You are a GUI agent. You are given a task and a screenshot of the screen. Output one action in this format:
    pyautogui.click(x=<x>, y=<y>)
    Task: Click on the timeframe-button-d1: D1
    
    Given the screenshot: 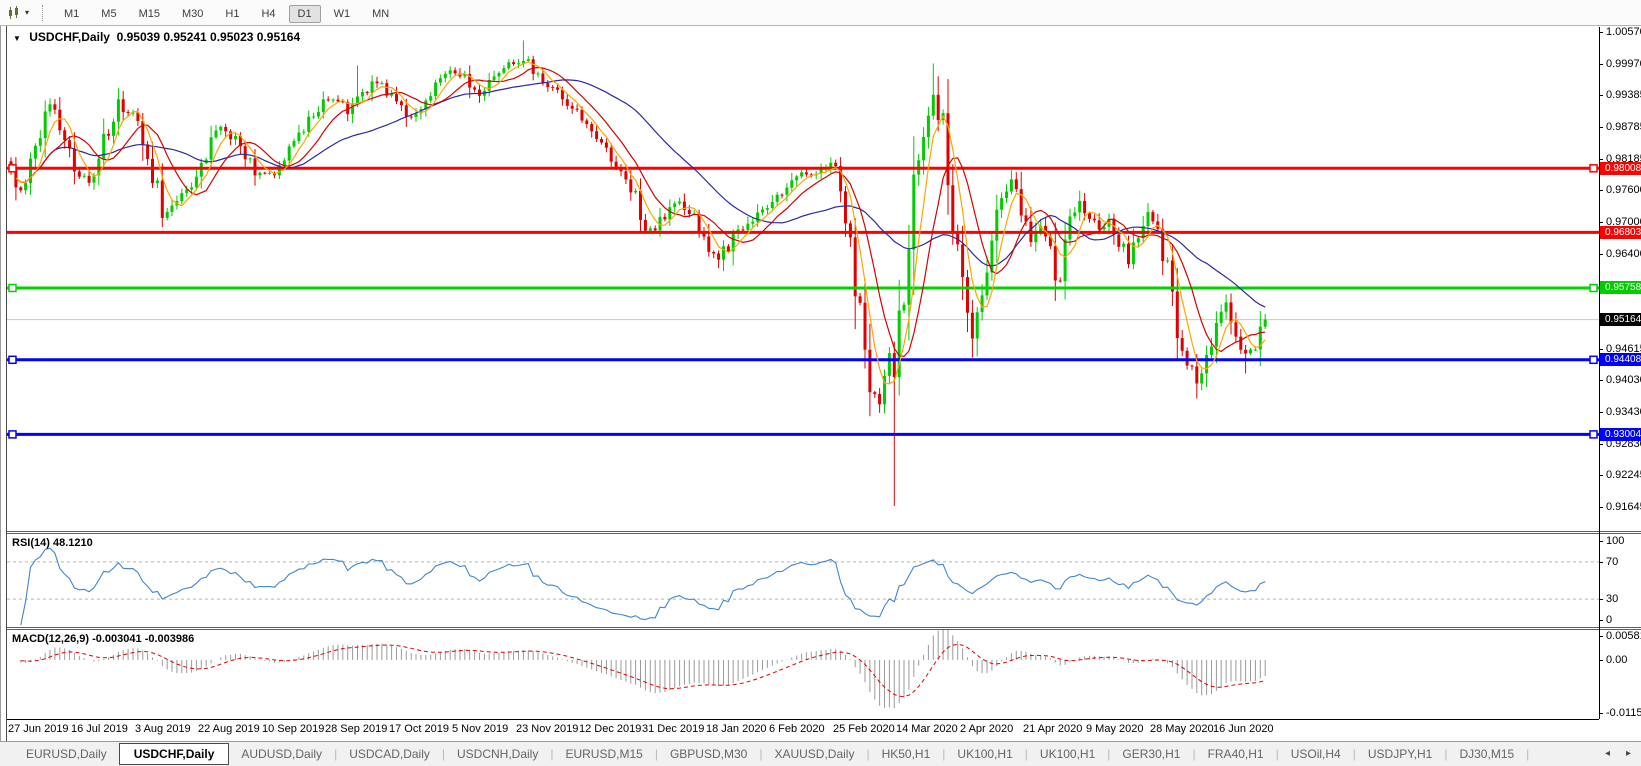 What is the action you would take?
    pyautogui.click(x=304, y=13)
    